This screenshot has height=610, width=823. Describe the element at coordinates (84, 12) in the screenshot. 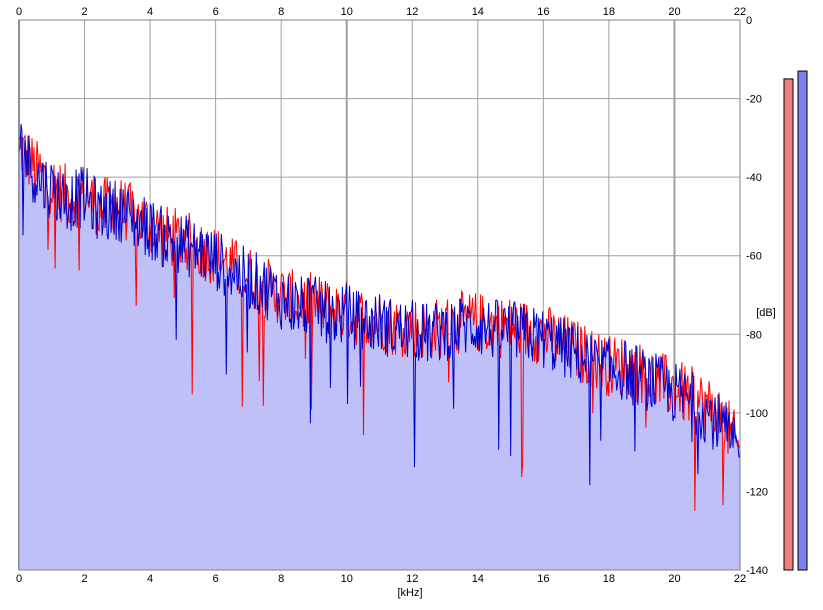

I see `x-tick-label-top: 2` at that location.